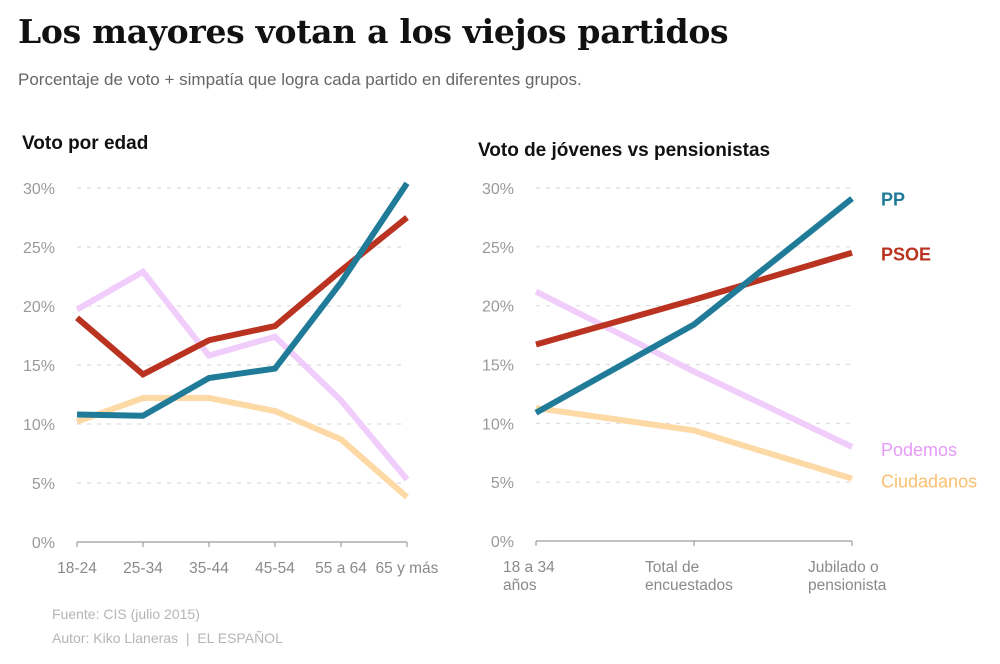 The image size is (1000, 664). I want to click on series-line-psoe, so click(694, 298).